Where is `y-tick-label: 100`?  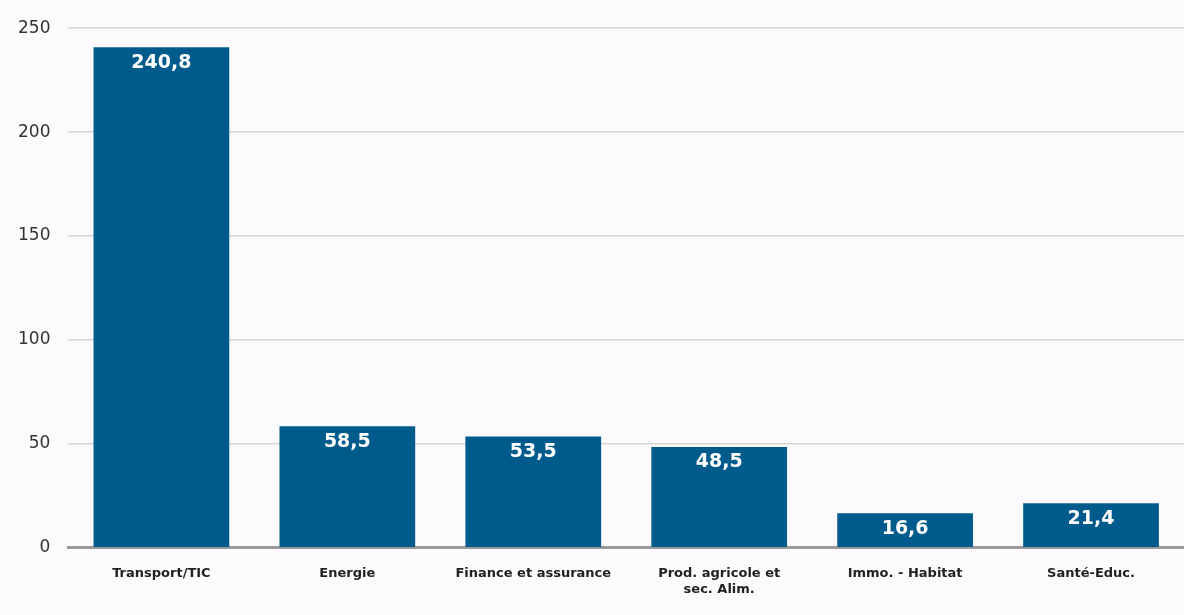 y-tick-label: 100 is located at coordinates (34, 338).